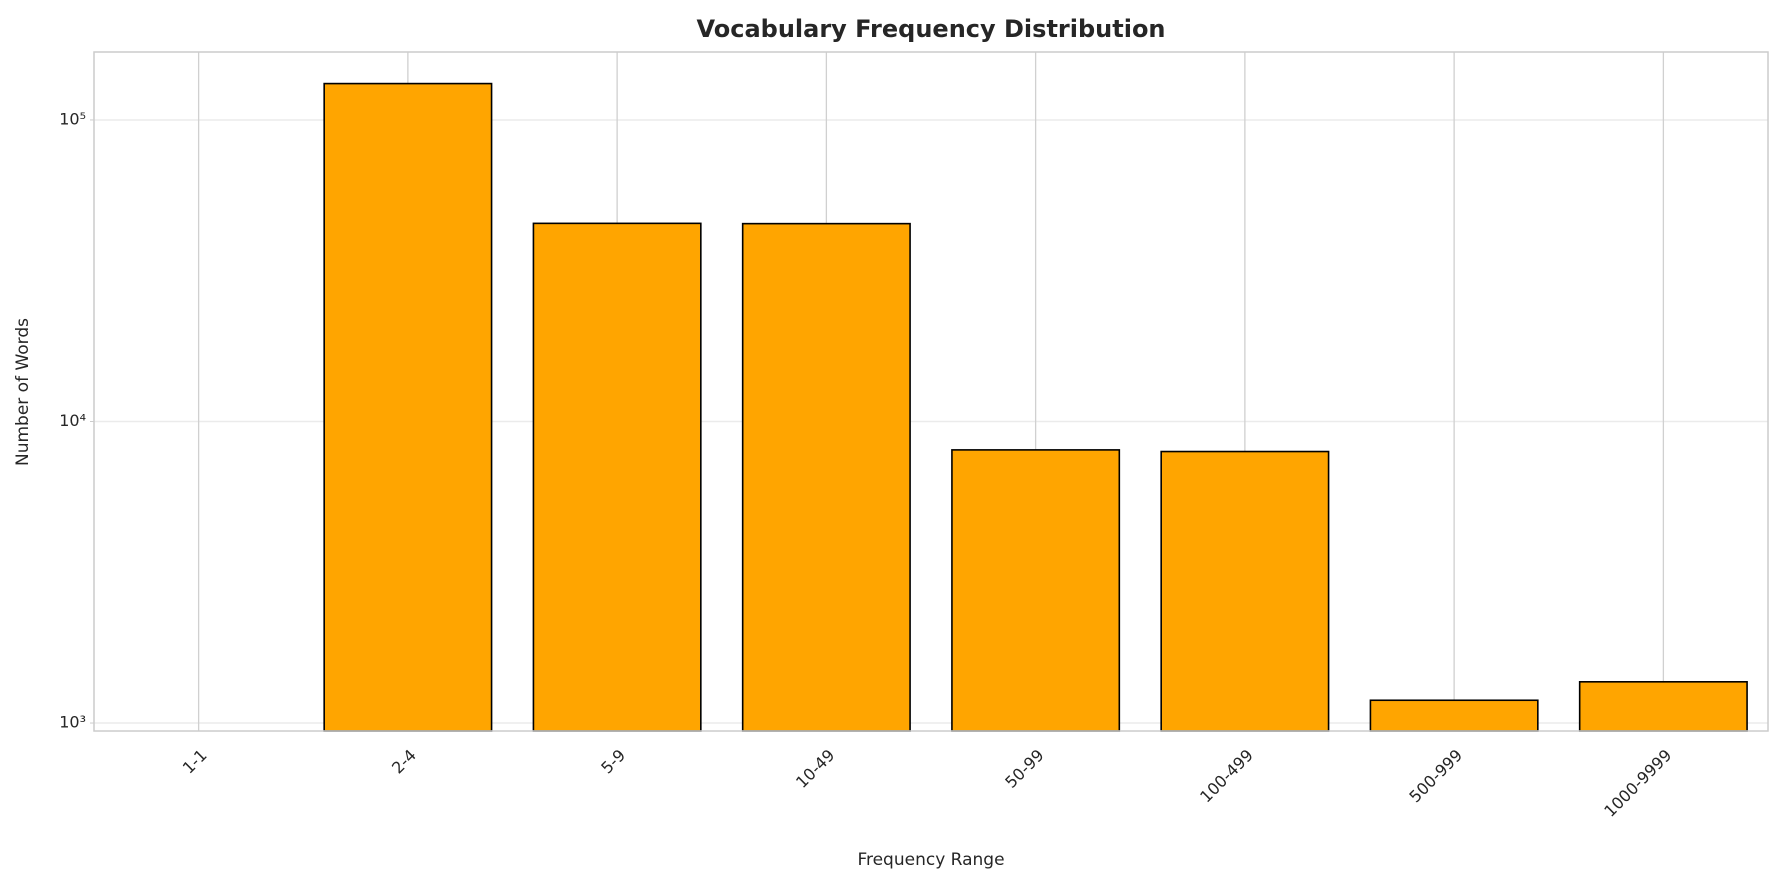 The height and width of the screenshot is (885, 1783). Describe the element at coordinates (1637, 783) in the screenshot. I see `x-tick-label: 1000-9999` at that location.